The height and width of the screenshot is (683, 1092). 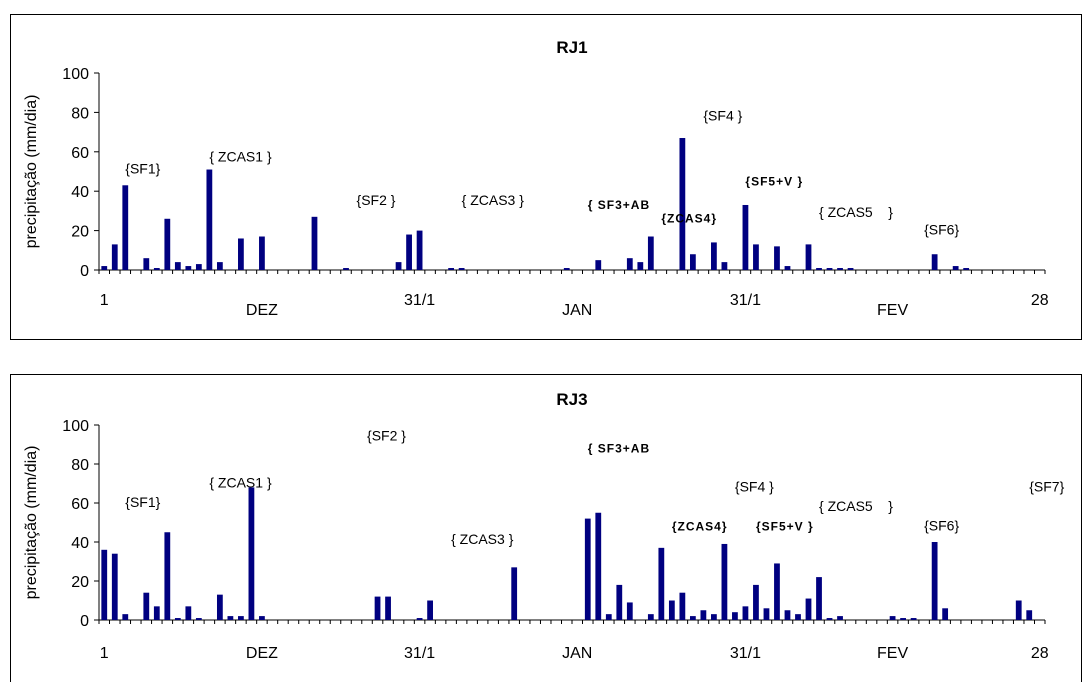 I want to click on y-tick-label: 20, so click(x=80, y=582).